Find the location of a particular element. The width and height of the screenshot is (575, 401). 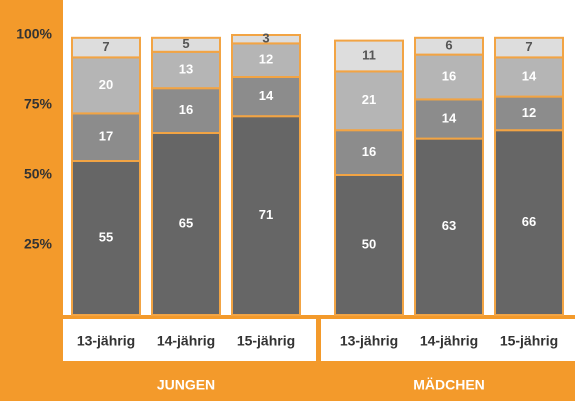

data-label: 21 is located at coordinates (369, 99).